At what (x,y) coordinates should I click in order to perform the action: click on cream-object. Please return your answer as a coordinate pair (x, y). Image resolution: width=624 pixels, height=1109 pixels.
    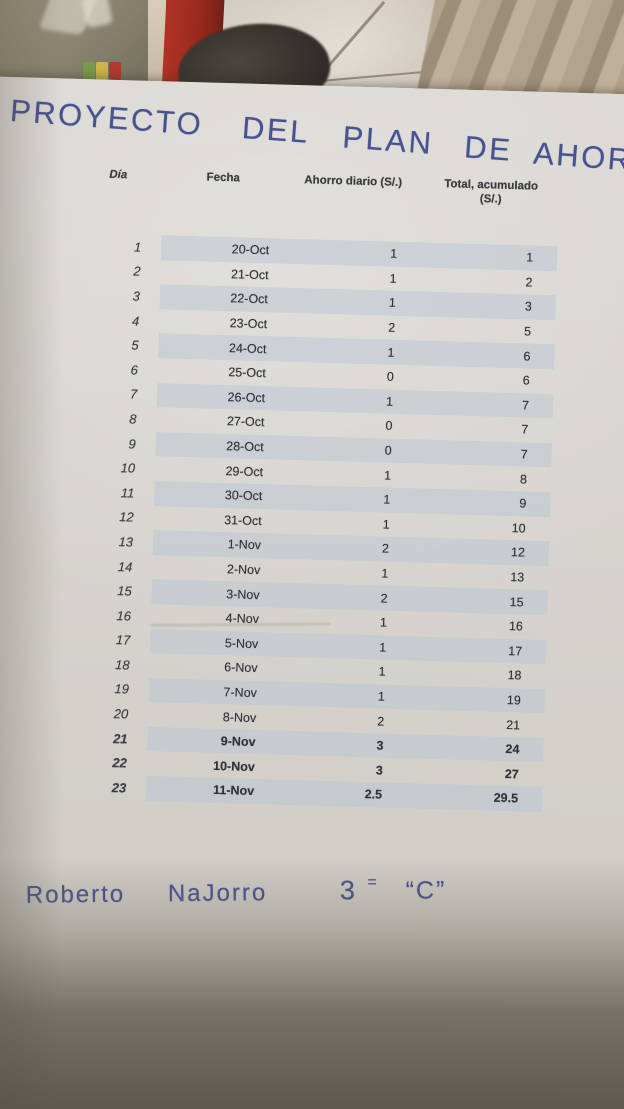
    Looking at the image, I should click on (157, 47).